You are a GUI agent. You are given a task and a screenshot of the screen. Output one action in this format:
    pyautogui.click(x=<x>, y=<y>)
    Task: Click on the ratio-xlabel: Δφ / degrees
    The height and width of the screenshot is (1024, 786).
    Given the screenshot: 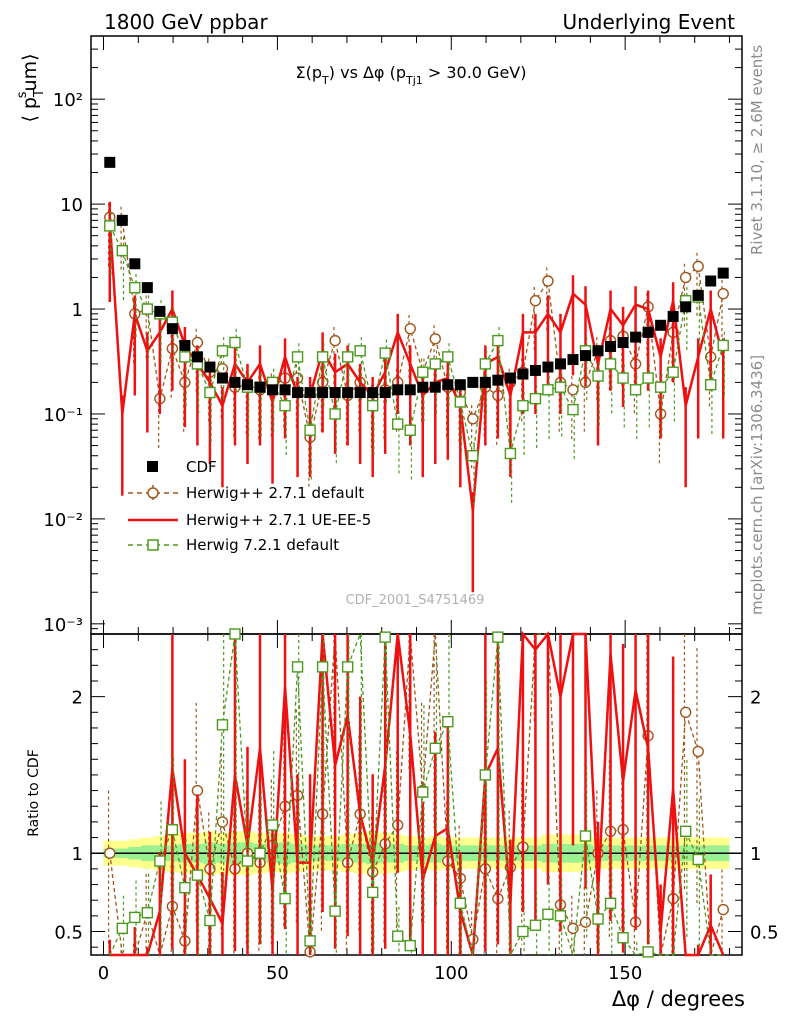 What is the action you would take?
    pyautogui.click(x=678, y=999)
    